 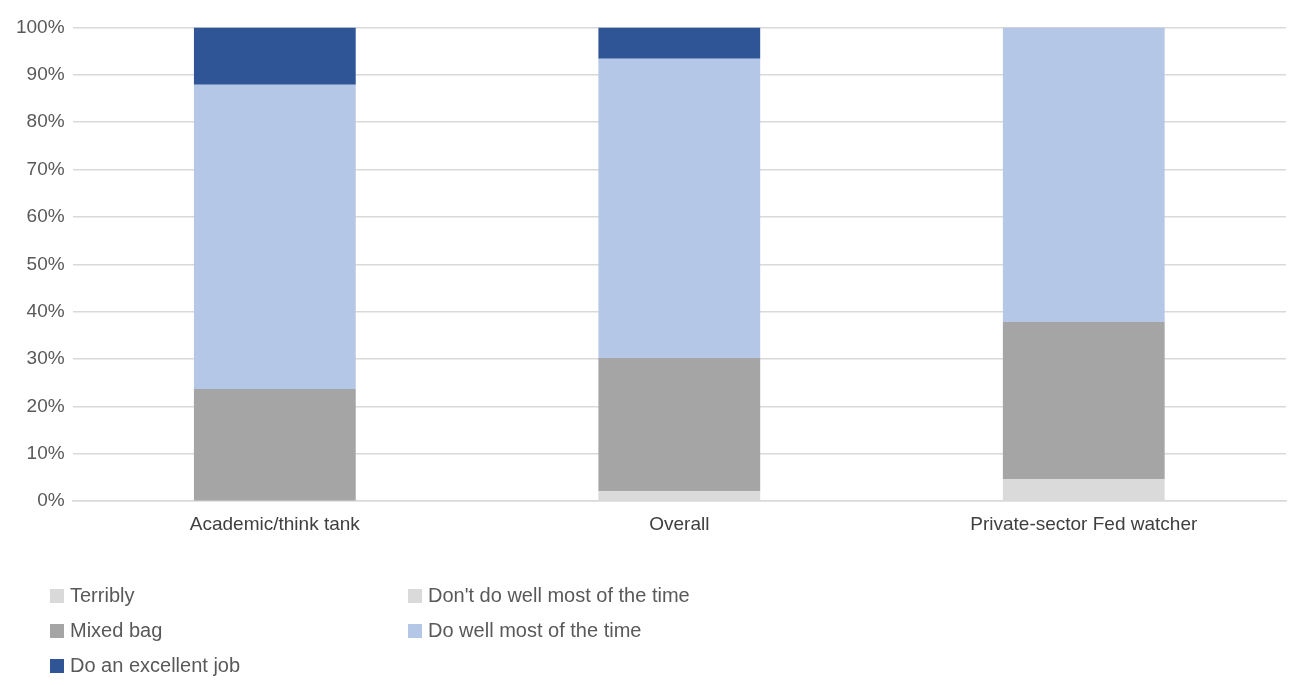 I want to click on legend-label: Do well most of the time, so click(x=535, y=630).